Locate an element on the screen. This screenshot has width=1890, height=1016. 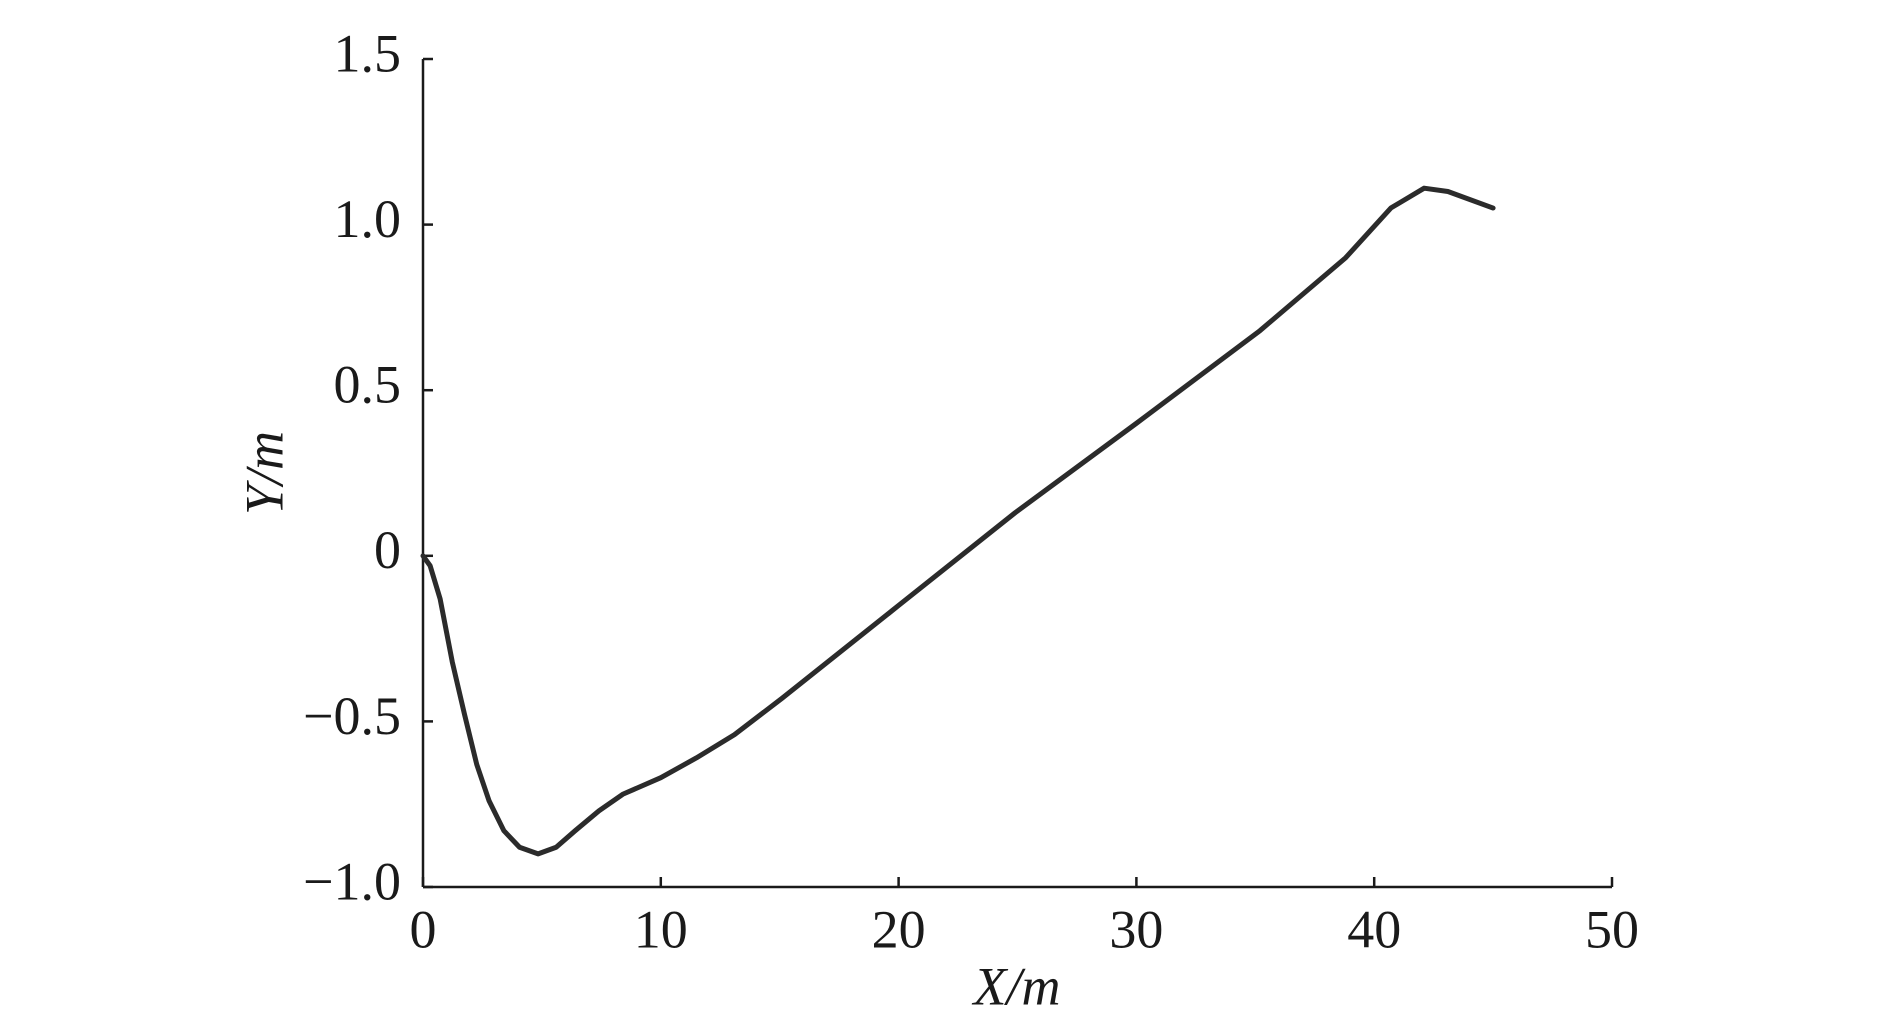
y-tick-label: 0.5 is located at coordinates (368, 385).